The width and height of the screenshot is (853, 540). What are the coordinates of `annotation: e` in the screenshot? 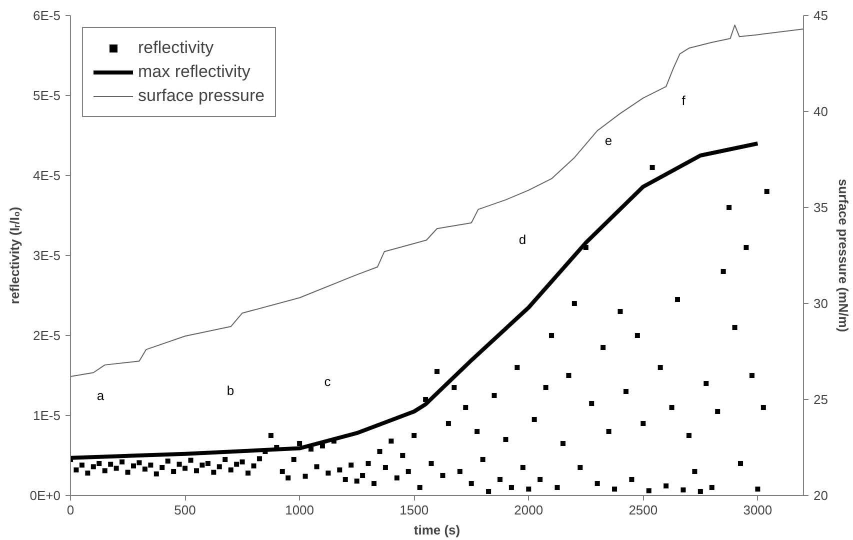 It's located at (608, 140).